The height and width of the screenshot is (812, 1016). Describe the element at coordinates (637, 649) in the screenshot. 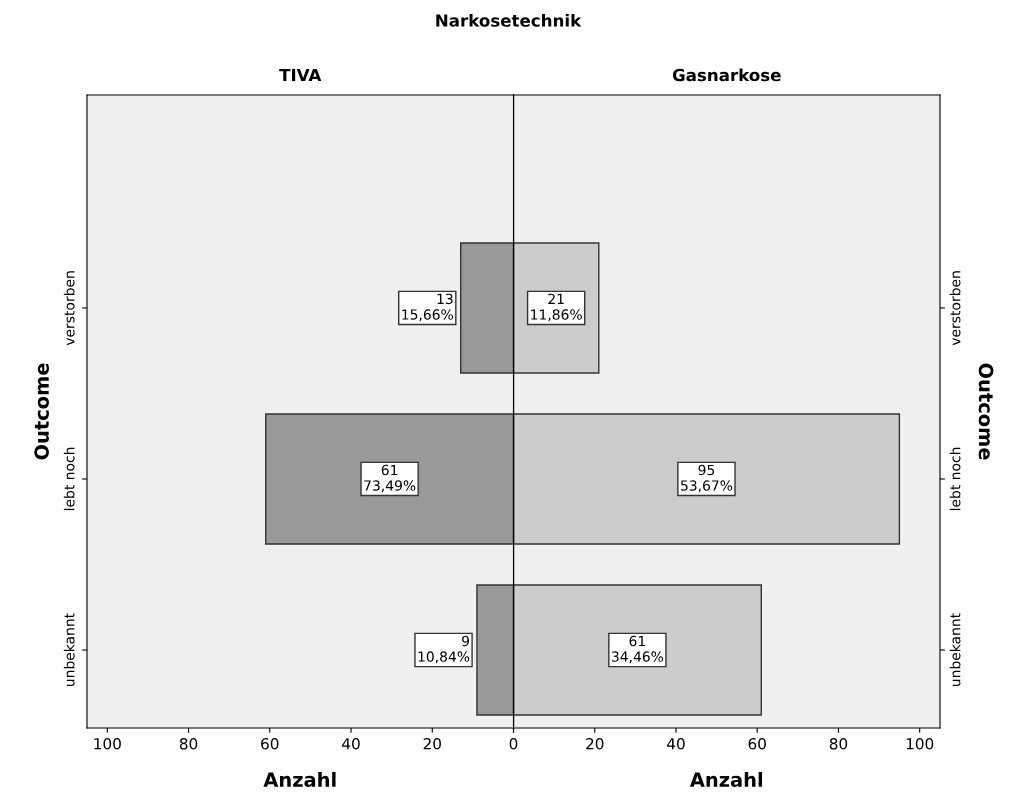

I see `data-label: 61 34,46%` at that location.